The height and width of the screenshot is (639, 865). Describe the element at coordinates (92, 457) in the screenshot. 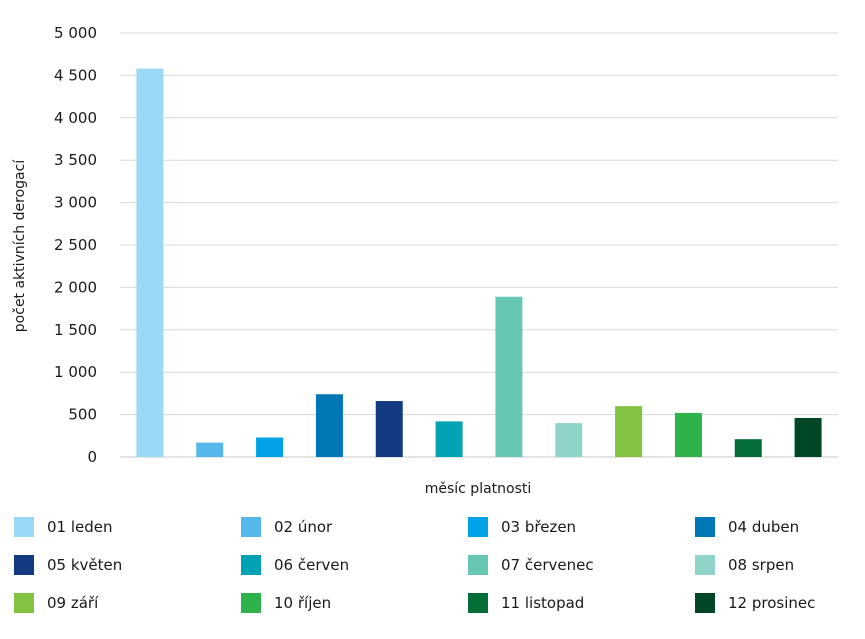

I see `y-tick-label: 0` at that location.